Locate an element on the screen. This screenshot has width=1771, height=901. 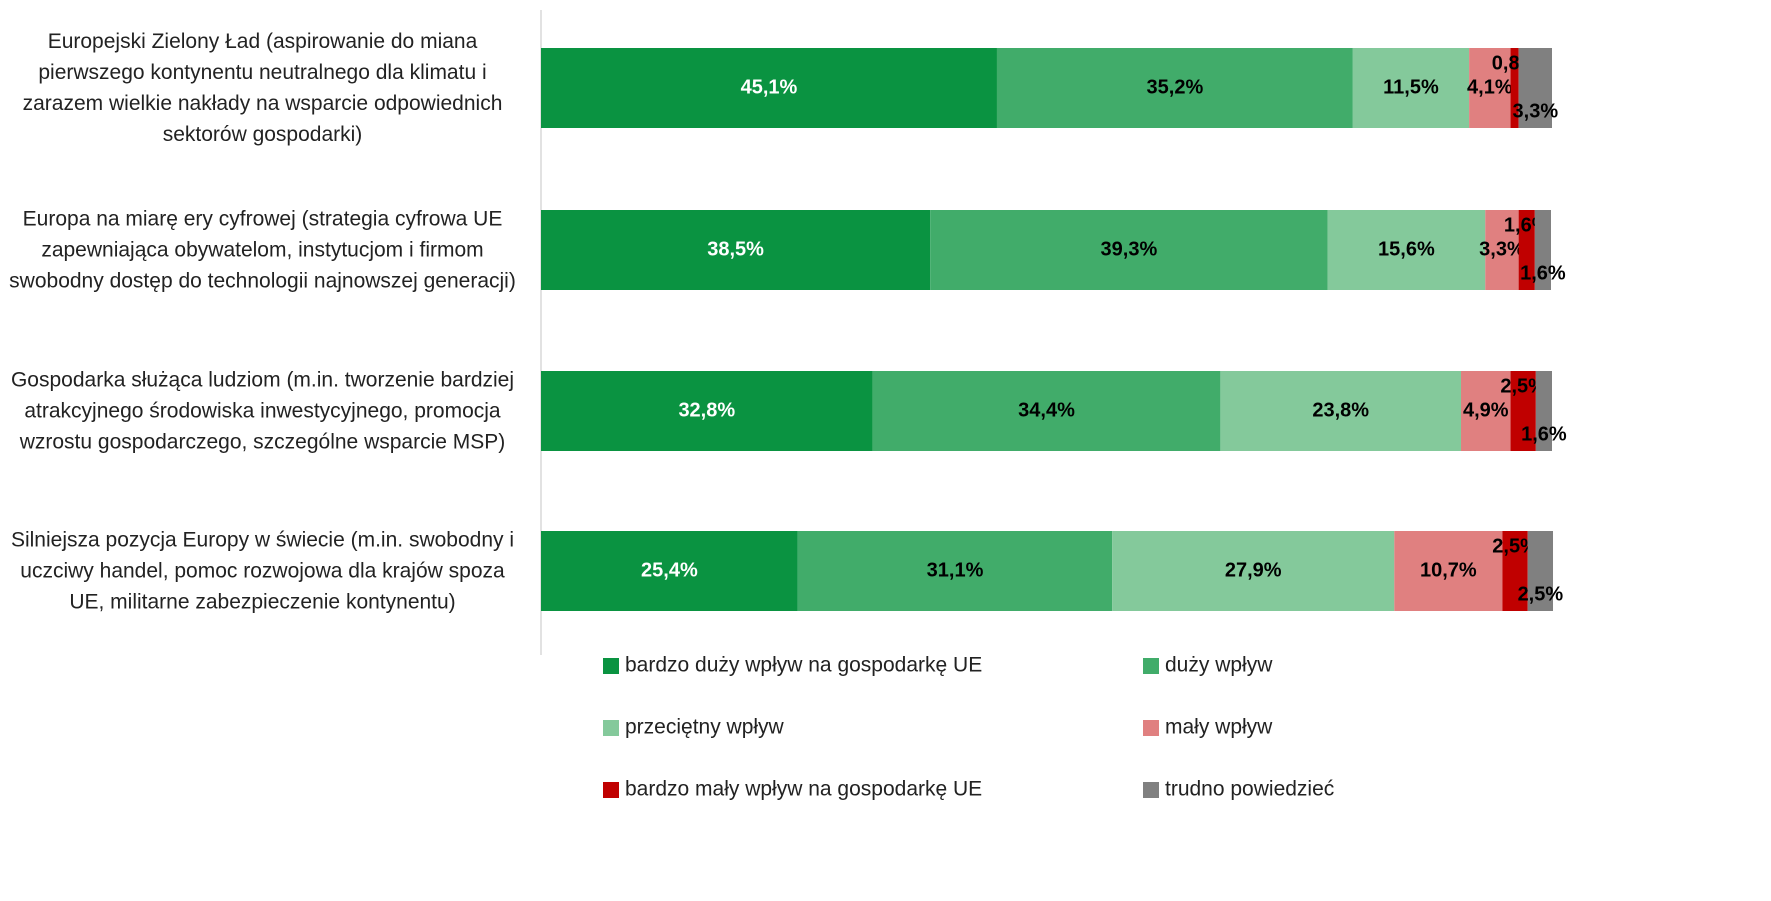
value-label: 4,9% is located at coordinates (1486, 410).